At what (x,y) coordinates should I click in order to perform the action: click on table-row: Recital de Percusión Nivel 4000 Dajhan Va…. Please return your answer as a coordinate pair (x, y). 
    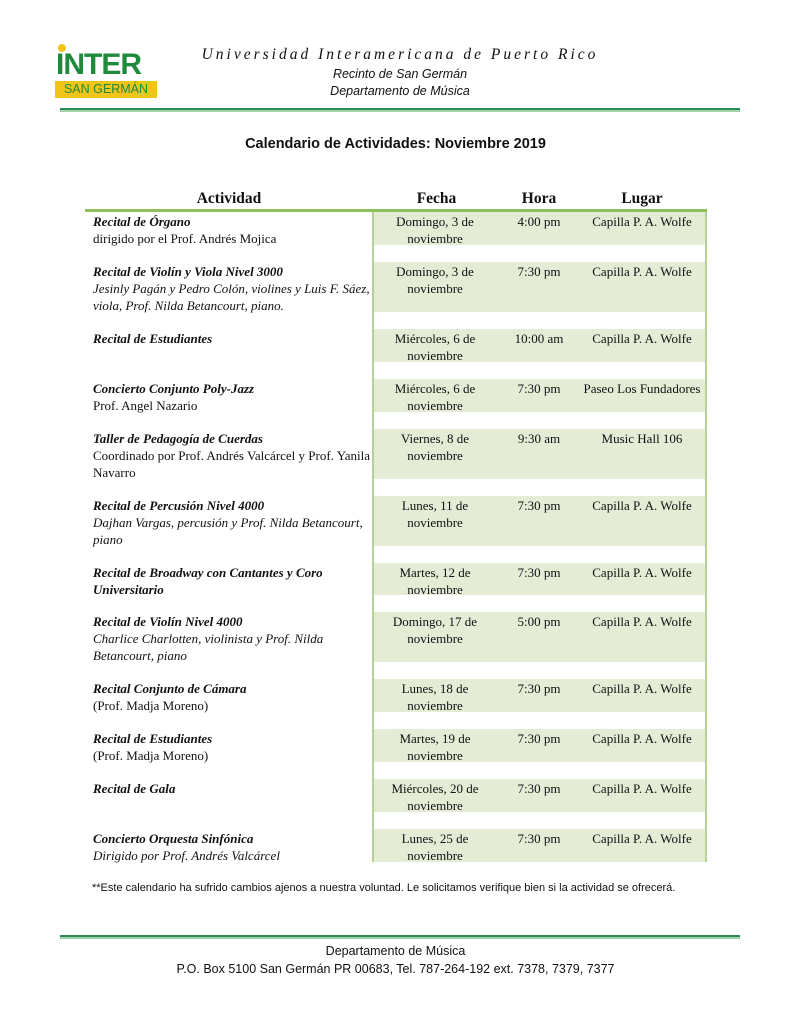
    Looking at the image, I should click on (396, 529).